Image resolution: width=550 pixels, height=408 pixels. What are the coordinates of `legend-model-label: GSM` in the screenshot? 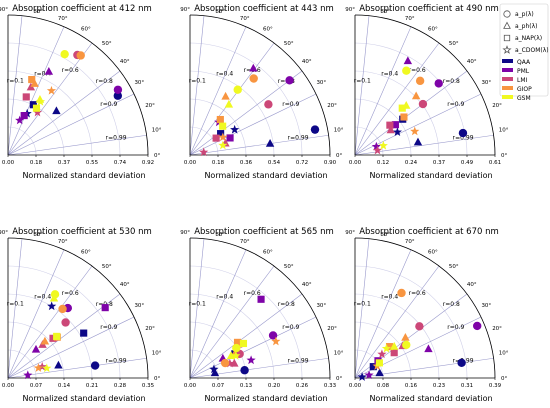 It's located at (524, 98).